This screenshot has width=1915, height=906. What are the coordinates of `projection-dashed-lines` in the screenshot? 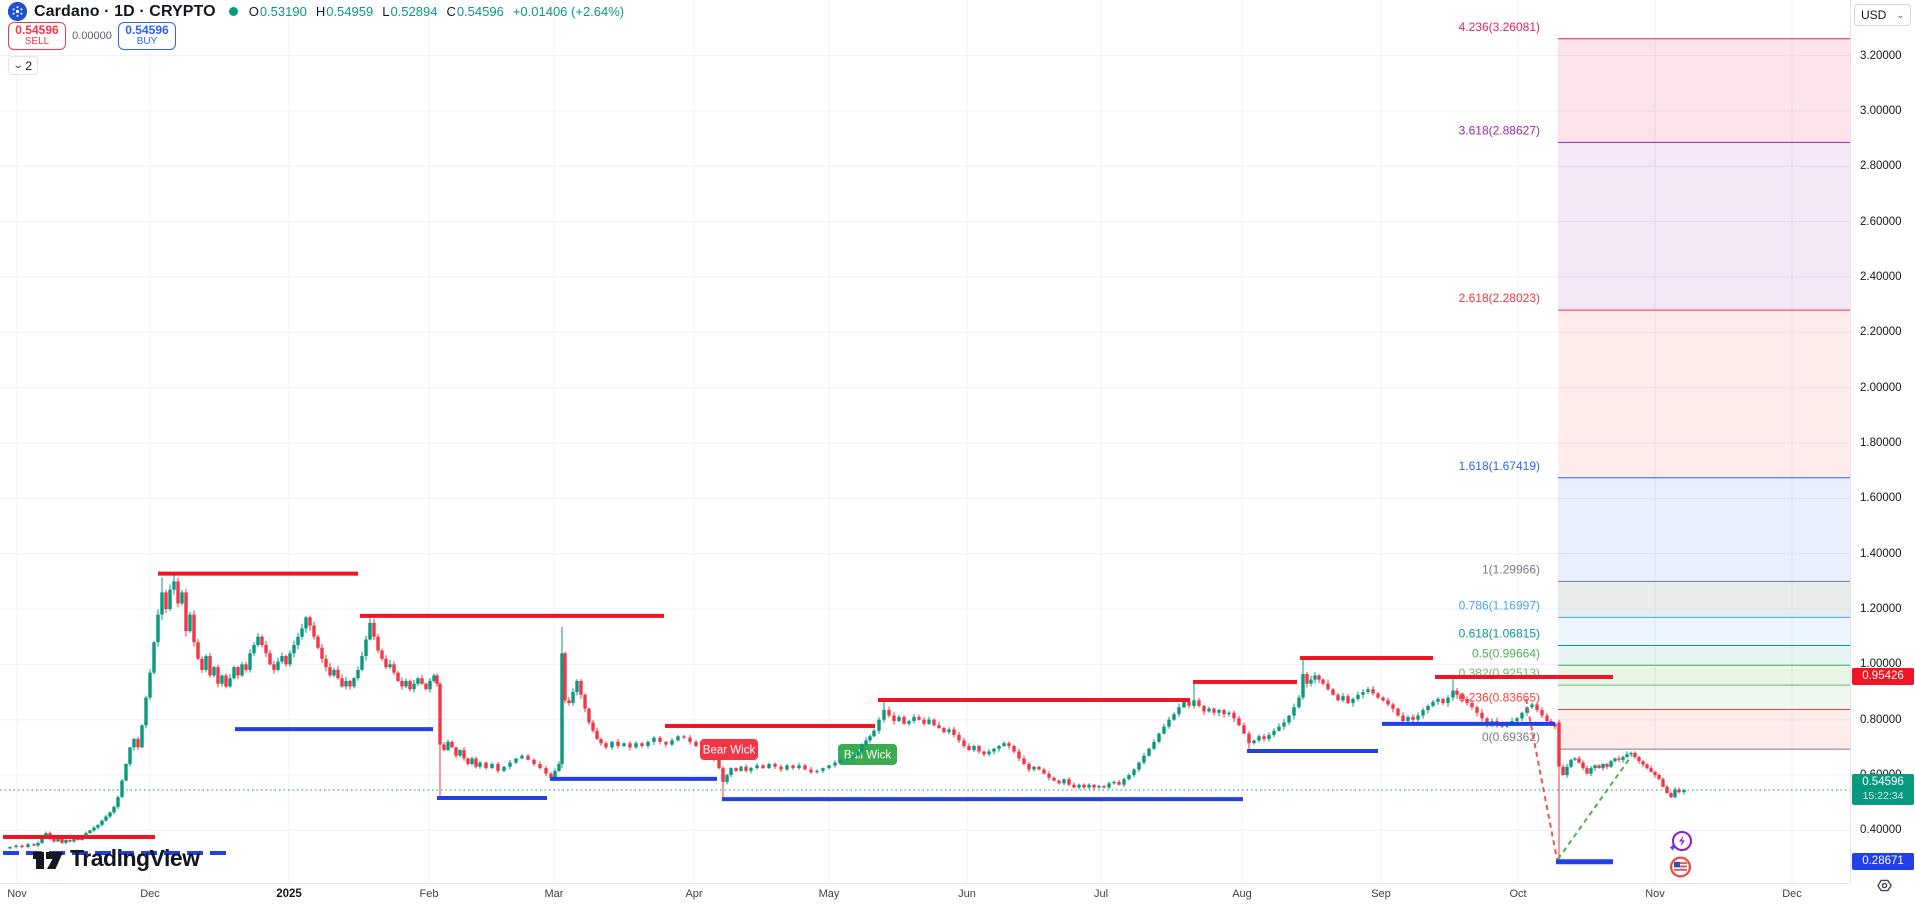 It's located at (1579, 779).